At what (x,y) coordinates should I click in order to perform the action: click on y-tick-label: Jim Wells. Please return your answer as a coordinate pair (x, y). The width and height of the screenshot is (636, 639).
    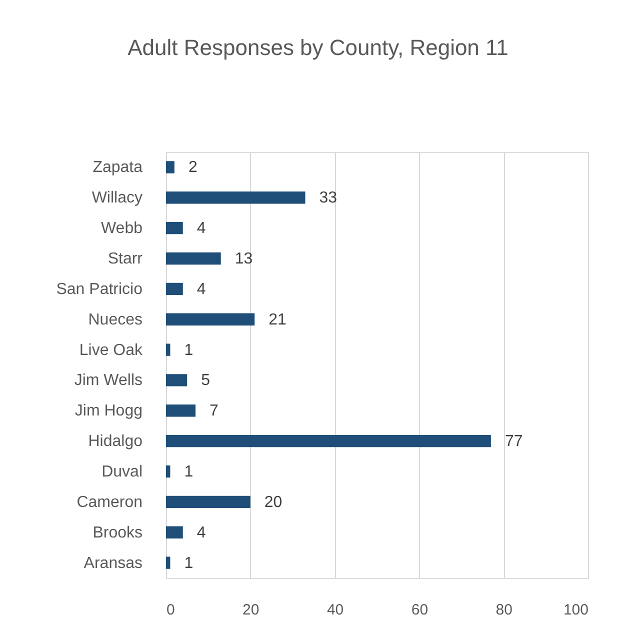
    Looking at the image, I should click on (108, 381).